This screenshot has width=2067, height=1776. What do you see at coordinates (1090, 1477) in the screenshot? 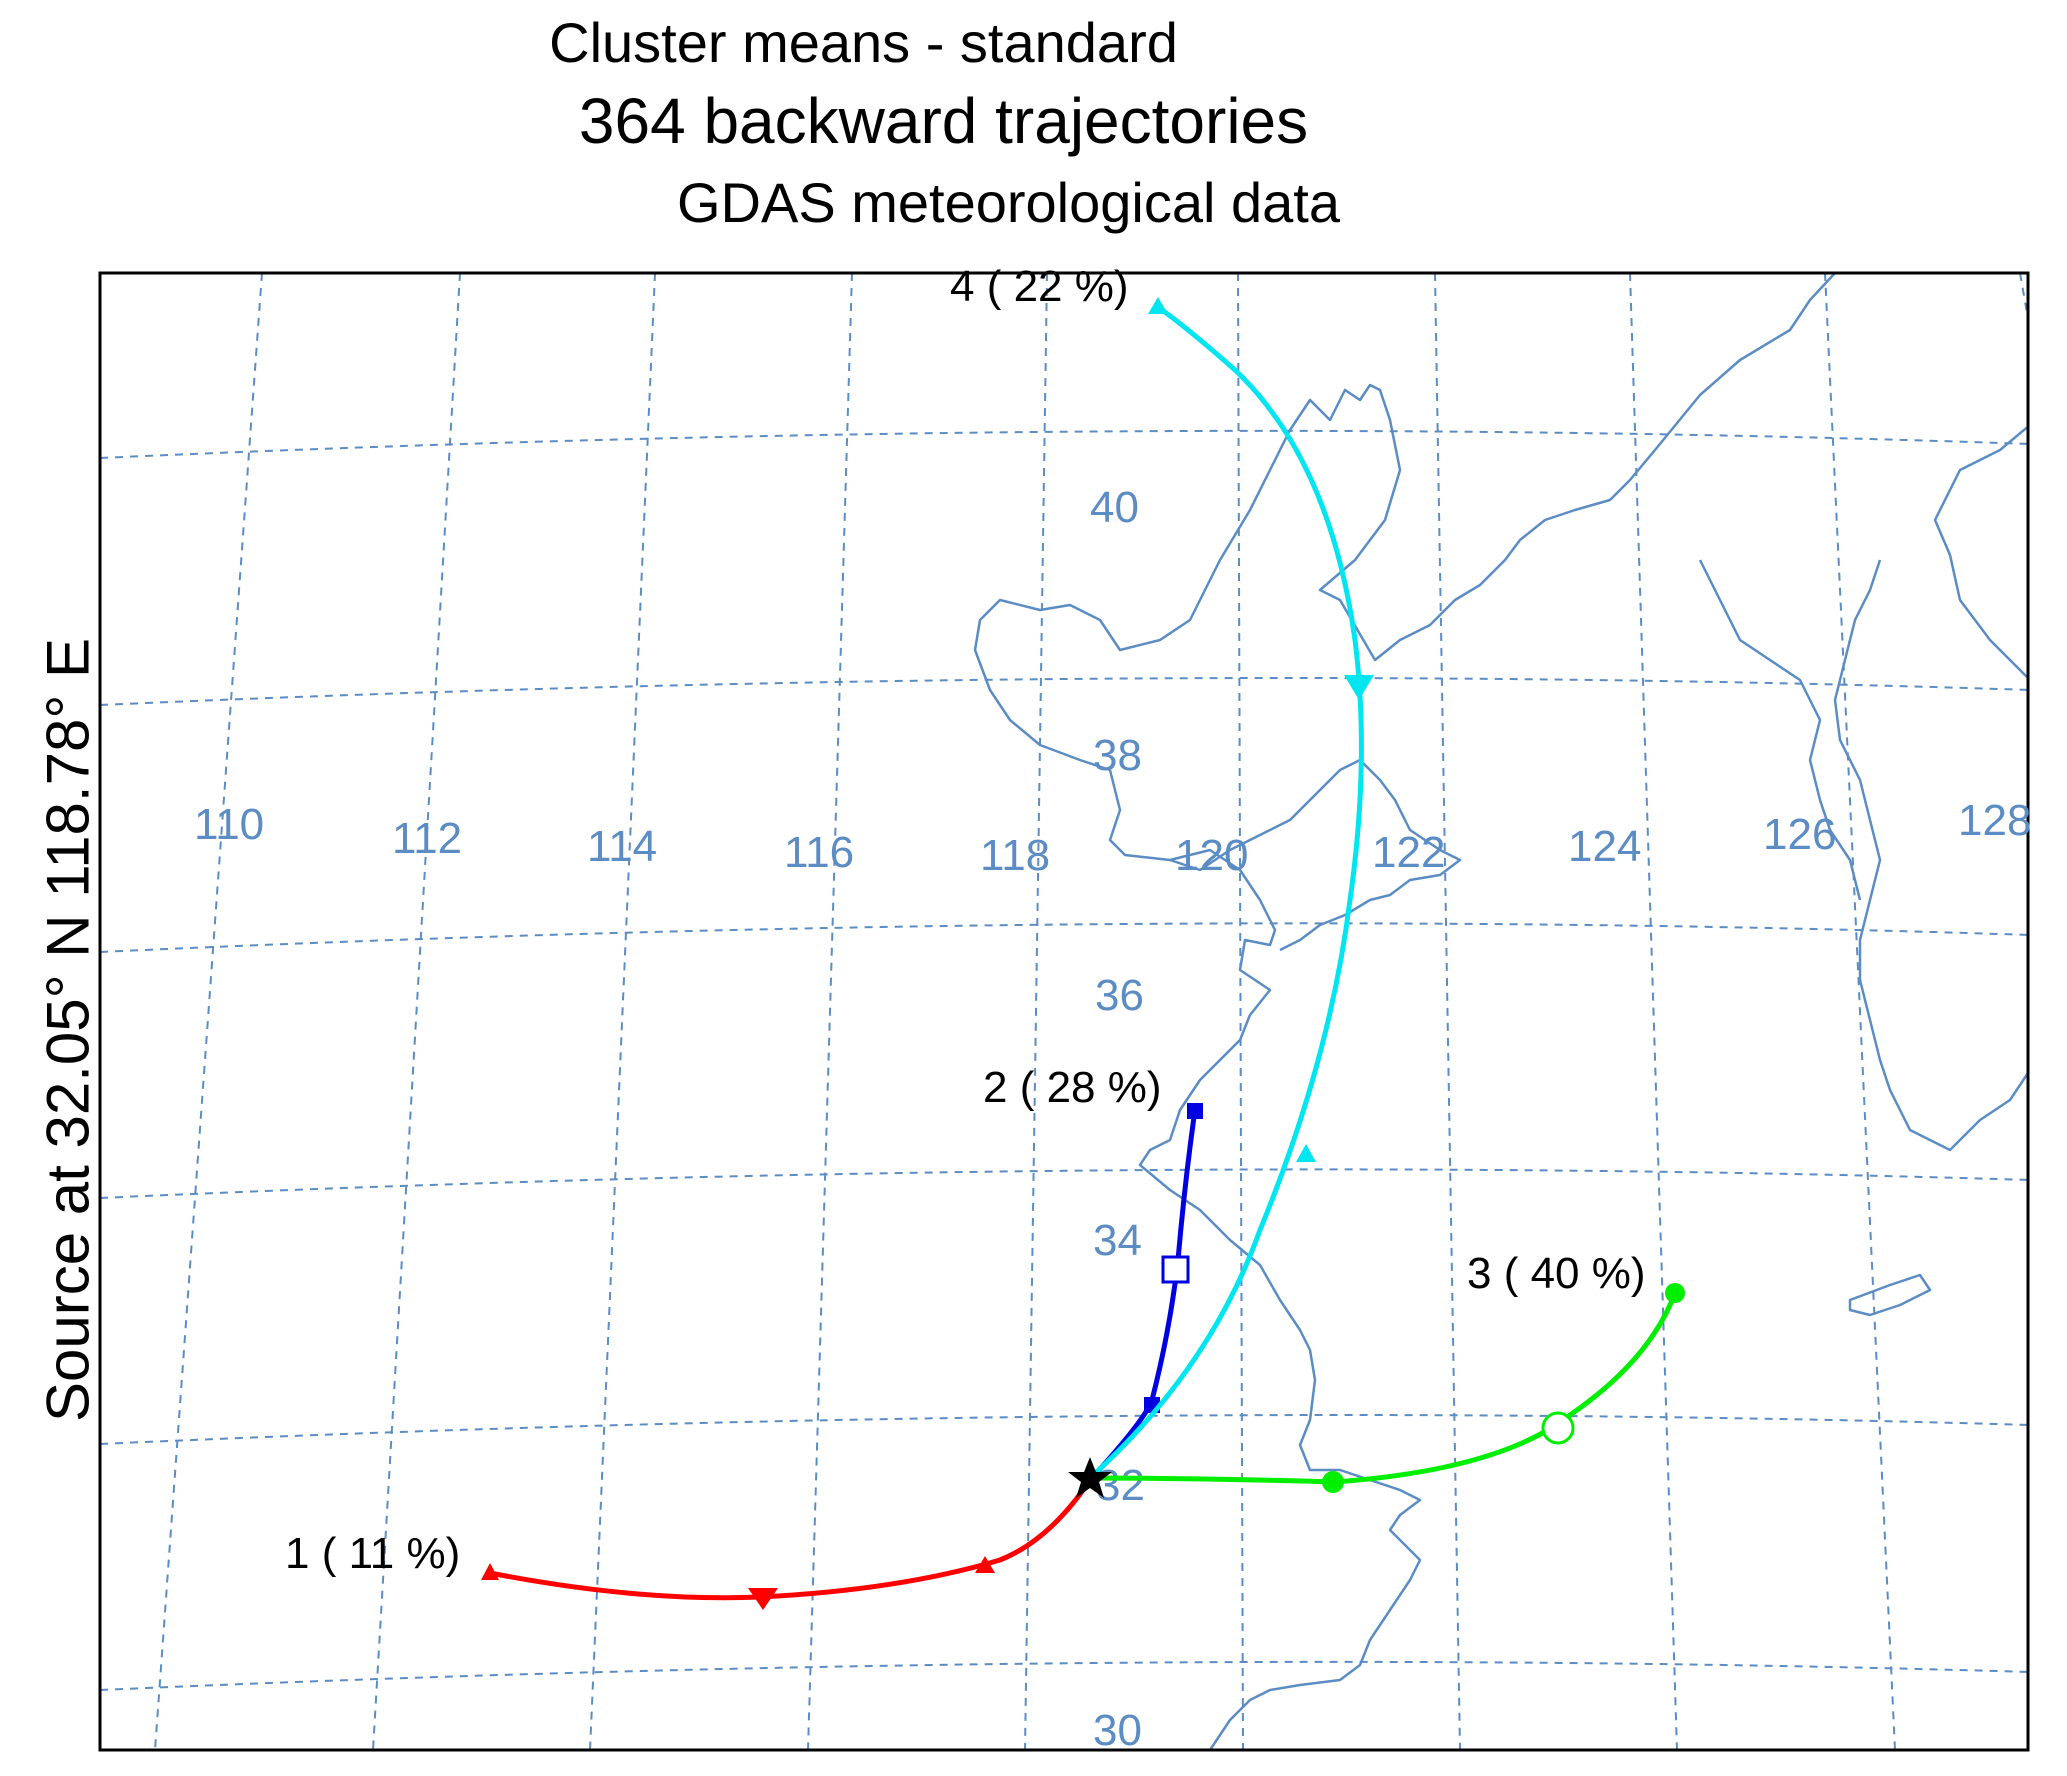
I see `star-icon` at bounding box center [1090, 1477].